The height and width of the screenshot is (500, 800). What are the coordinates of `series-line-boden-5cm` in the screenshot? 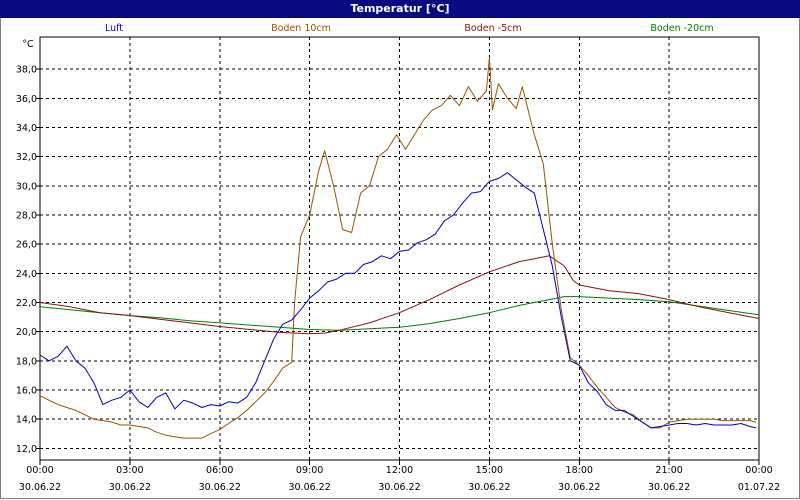 It's located at (399, 295).